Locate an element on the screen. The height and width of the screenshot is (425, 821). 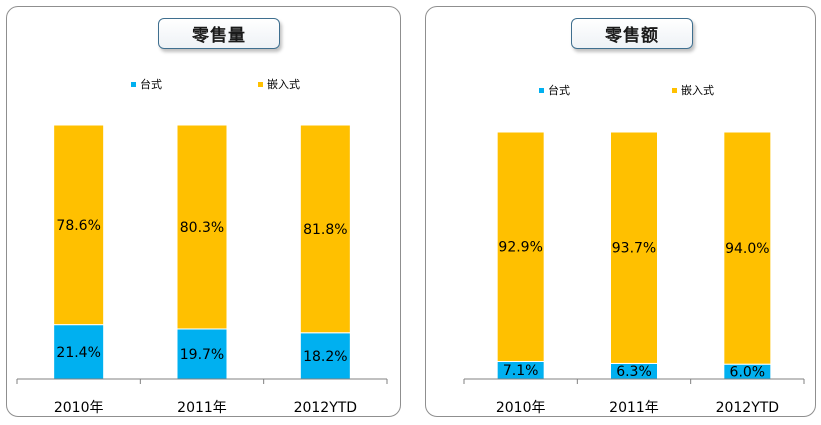
data-label: 19.7% is located at coordinates (202, 355).